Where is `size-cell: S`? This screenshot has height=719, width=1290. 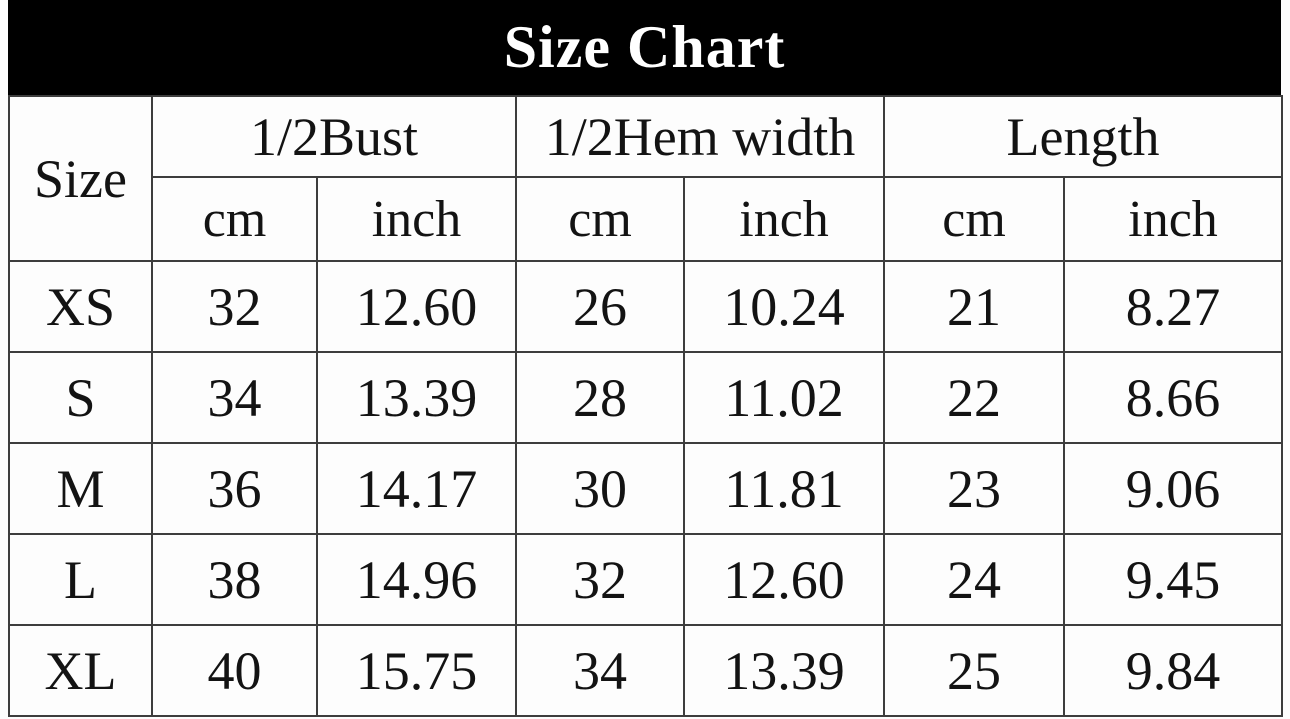
size-cell: S is located at coordinates (80, 397).